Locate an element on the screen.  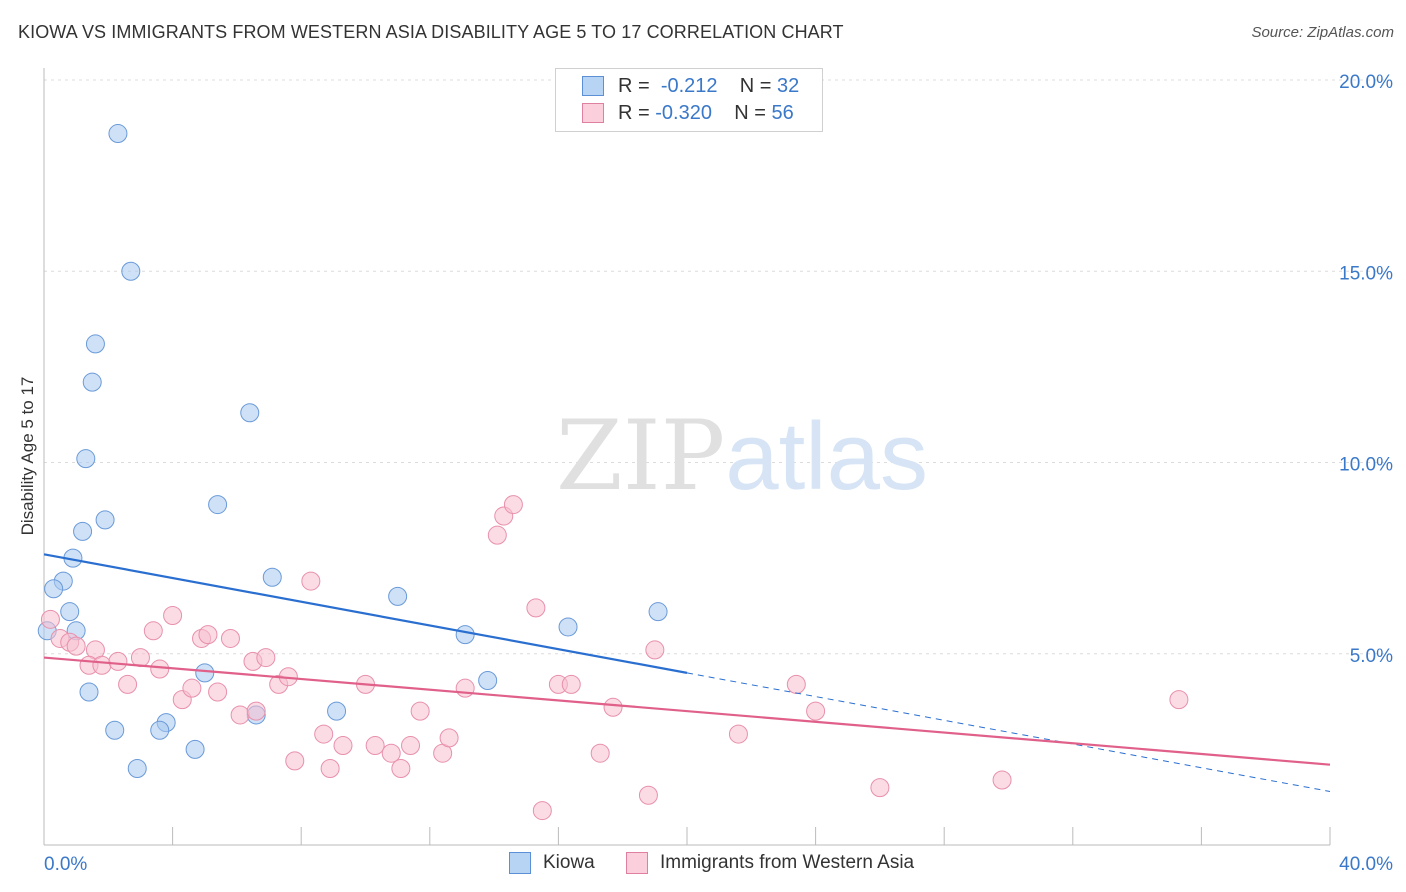
y-tick-label: 15.0% is located at coordinates (1366, 273).